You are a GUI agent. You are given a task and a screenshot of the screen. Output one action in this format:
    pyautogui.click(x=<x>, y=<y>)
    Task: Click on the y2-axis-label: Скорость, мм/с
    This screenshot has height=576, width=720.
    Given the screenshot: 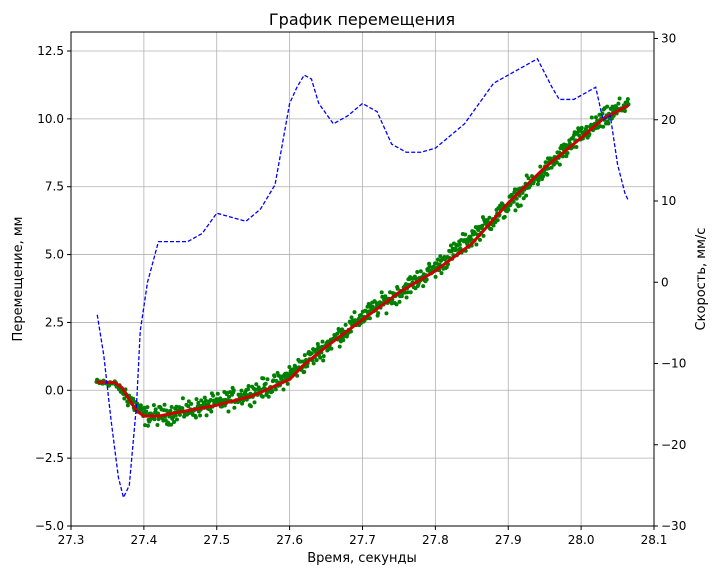 What is the action you would take?
    pyautogui.click(x=701, y=279)
    